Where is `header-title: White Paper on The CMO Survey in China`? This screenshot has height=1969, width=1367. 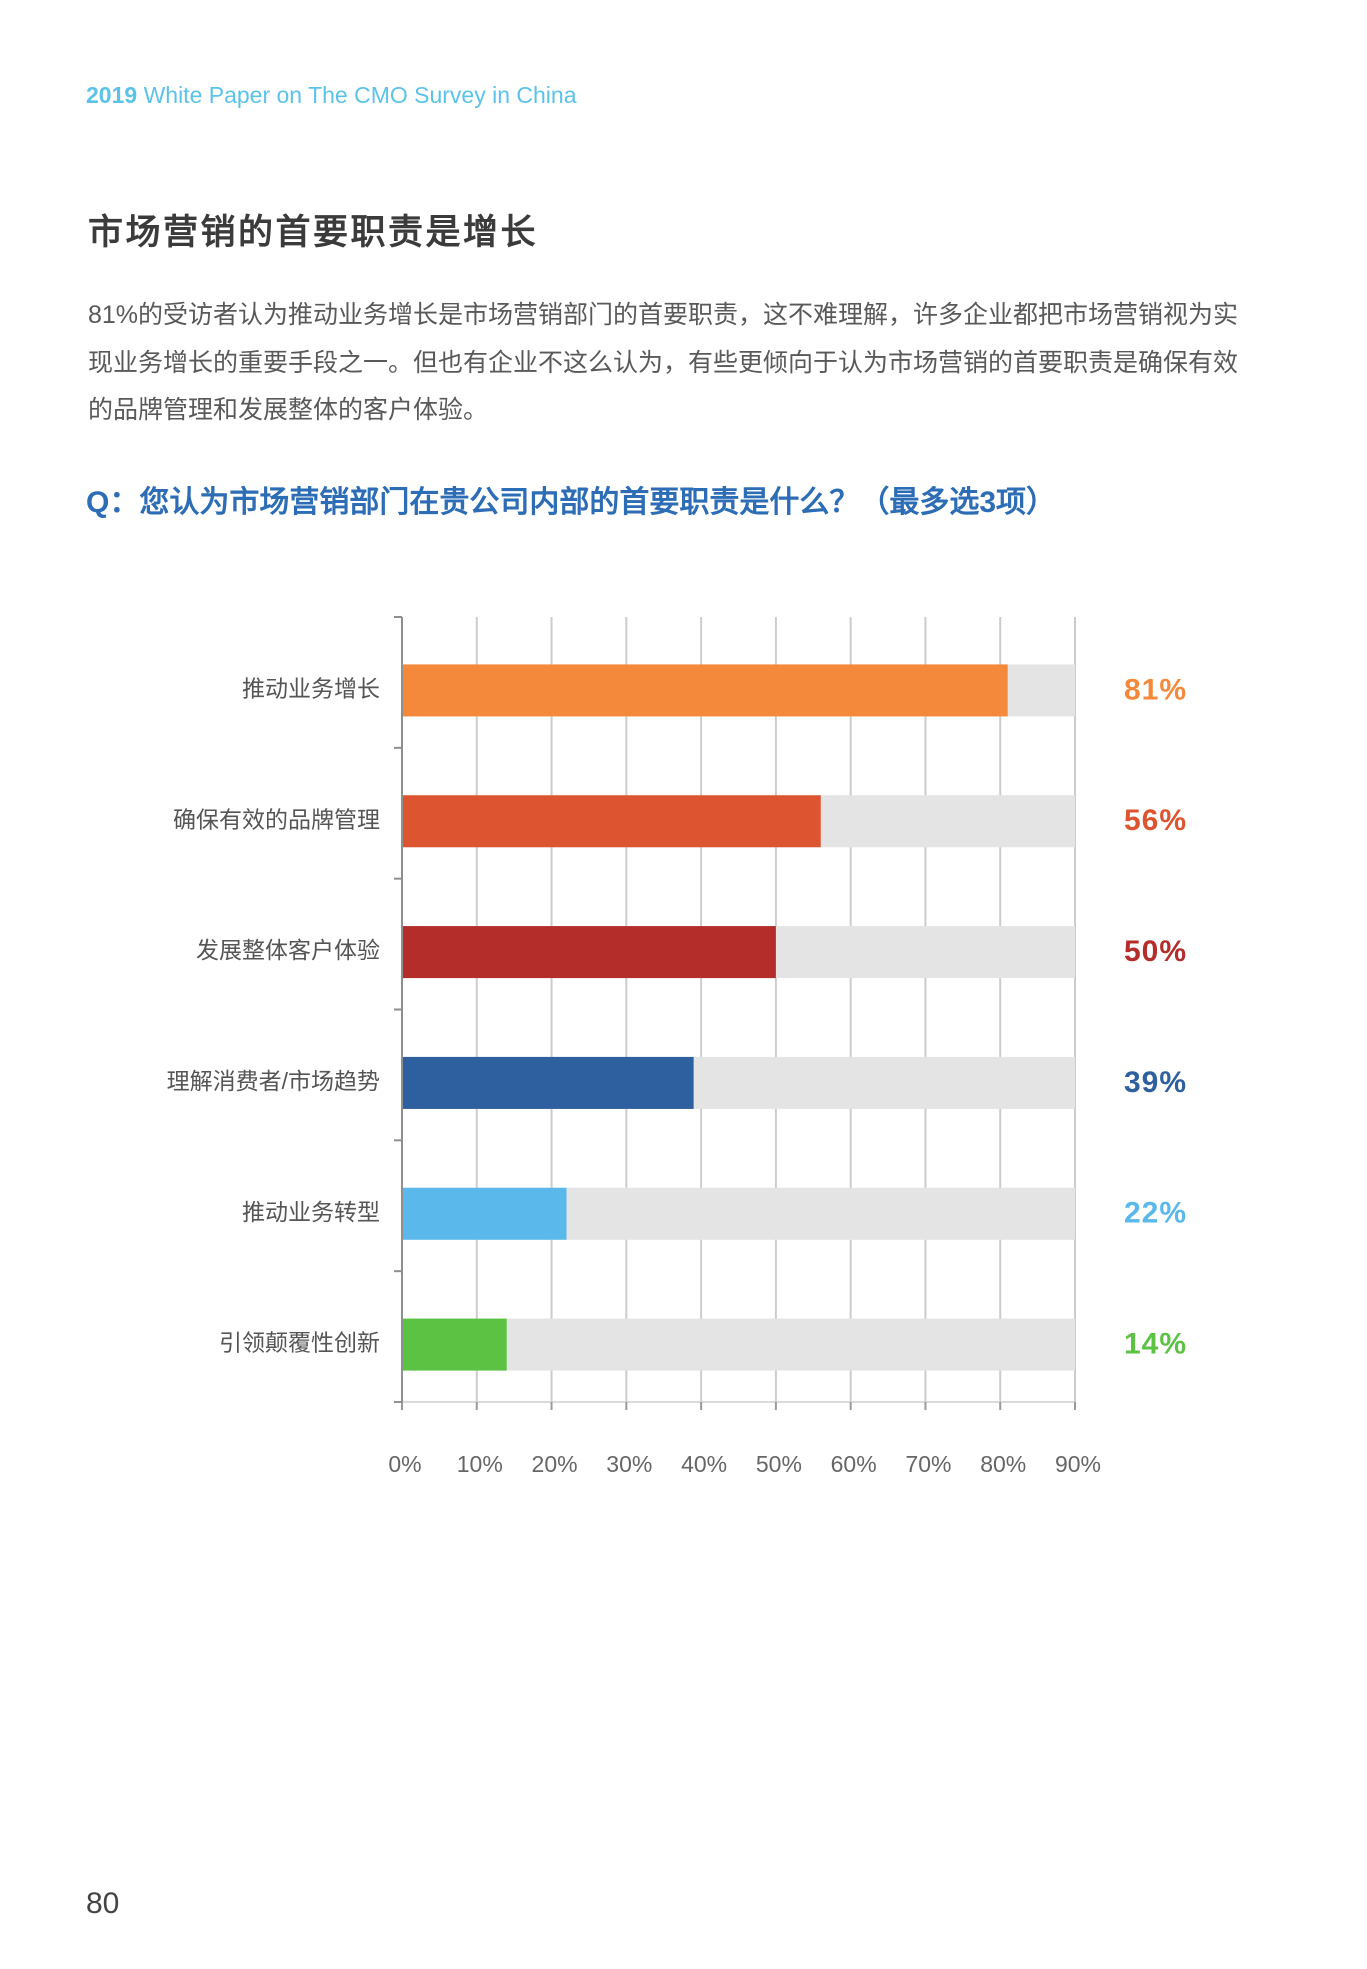
header-title: White Paper on The CMO Survey in China is located at coordinates (360, 95).